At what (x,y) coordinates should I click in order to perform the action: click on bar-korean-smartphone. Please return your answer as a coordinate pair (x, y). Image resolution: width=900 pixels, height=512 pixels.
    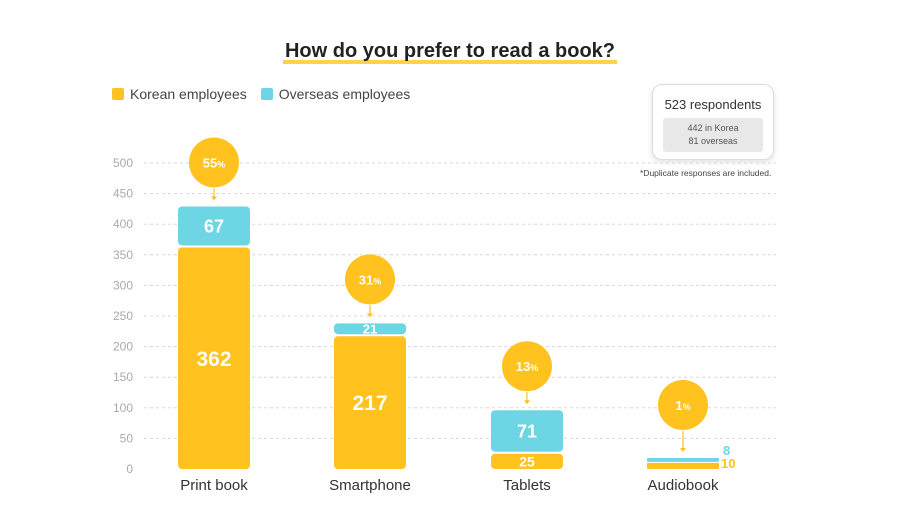
    Looking at the image, I should click on (370, 402).